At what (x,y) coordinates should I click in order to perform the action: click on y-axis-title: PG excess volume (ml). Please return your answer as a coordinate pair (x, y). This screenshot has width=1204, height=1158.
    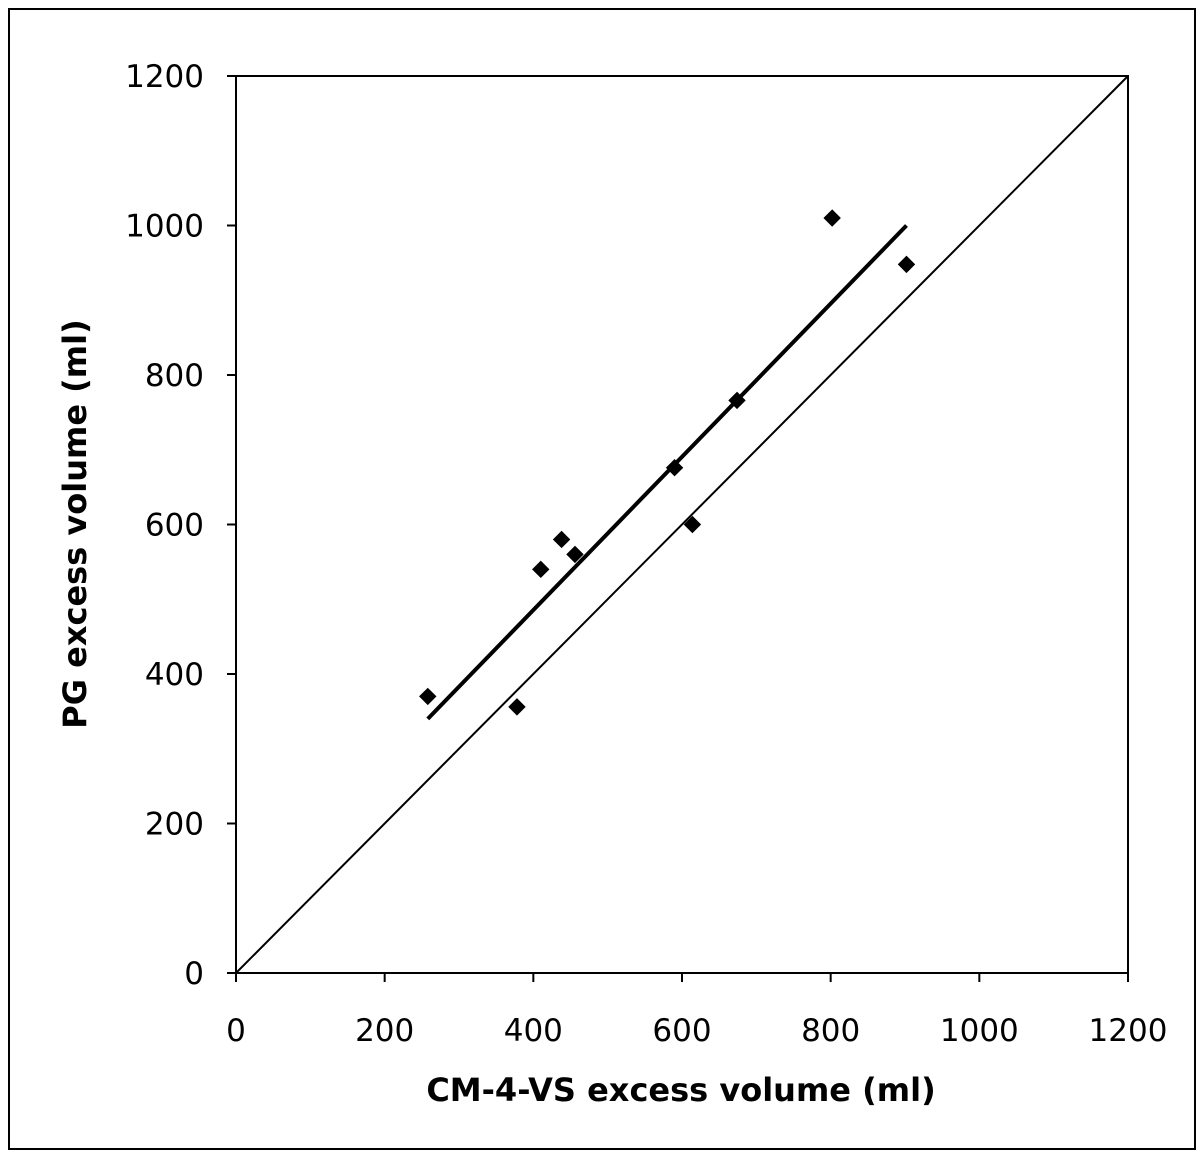
    Looking at the image, I should click on (75, 523).